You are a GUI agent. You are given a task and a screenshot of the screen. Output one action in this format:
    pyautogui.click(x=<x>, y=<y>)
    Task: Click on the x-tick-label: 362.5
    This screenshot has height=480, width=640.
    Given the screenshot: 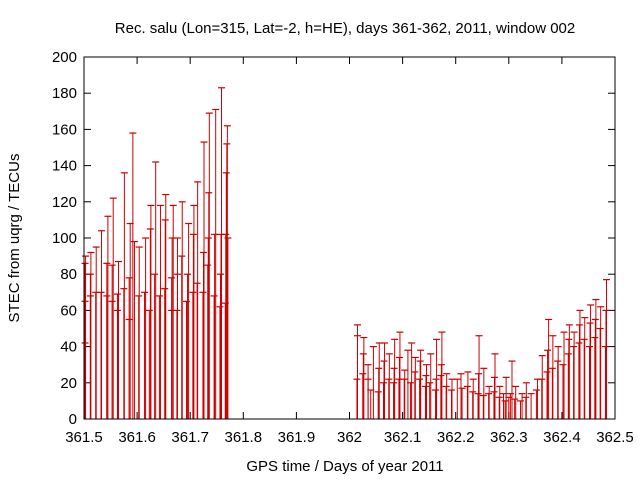 What is the action you would take?
    pyautogui.click(x=615, y=437)
    